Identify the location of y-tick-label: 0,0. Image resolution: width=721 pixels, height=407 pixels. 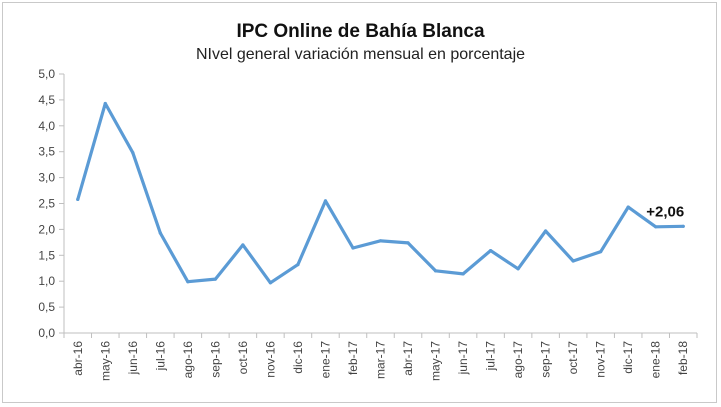
(46, 333).